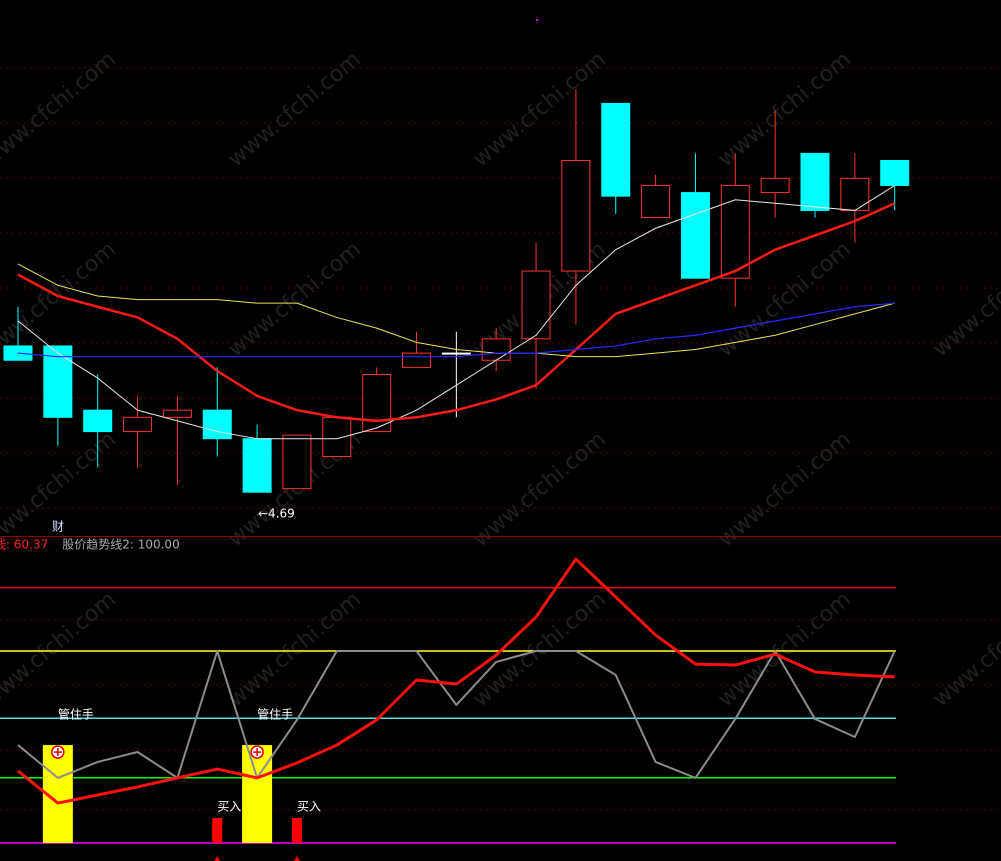 Image resolution: width=1001 pixels, height=861 pixels. Describe the element at coordinates (58, 527) in the screenshot. I see `finance-marker: 财` at that location.